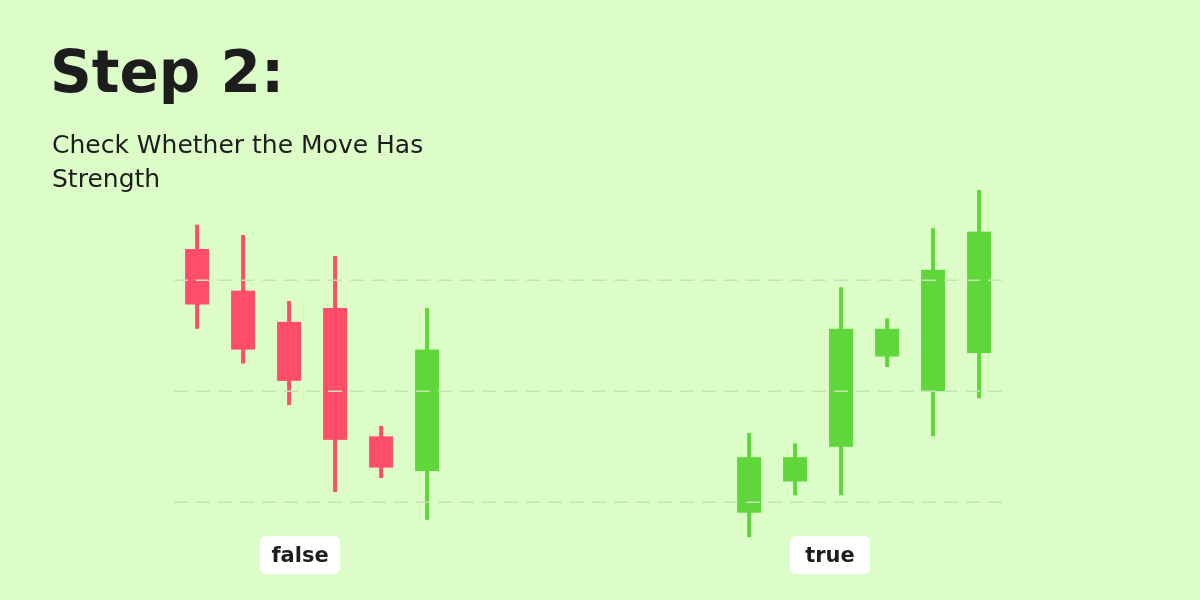 This screenshot has height=600, width=1200. I want to click on chart-subtitle: Check Whether the Move Has Strength, so click(238, 162).